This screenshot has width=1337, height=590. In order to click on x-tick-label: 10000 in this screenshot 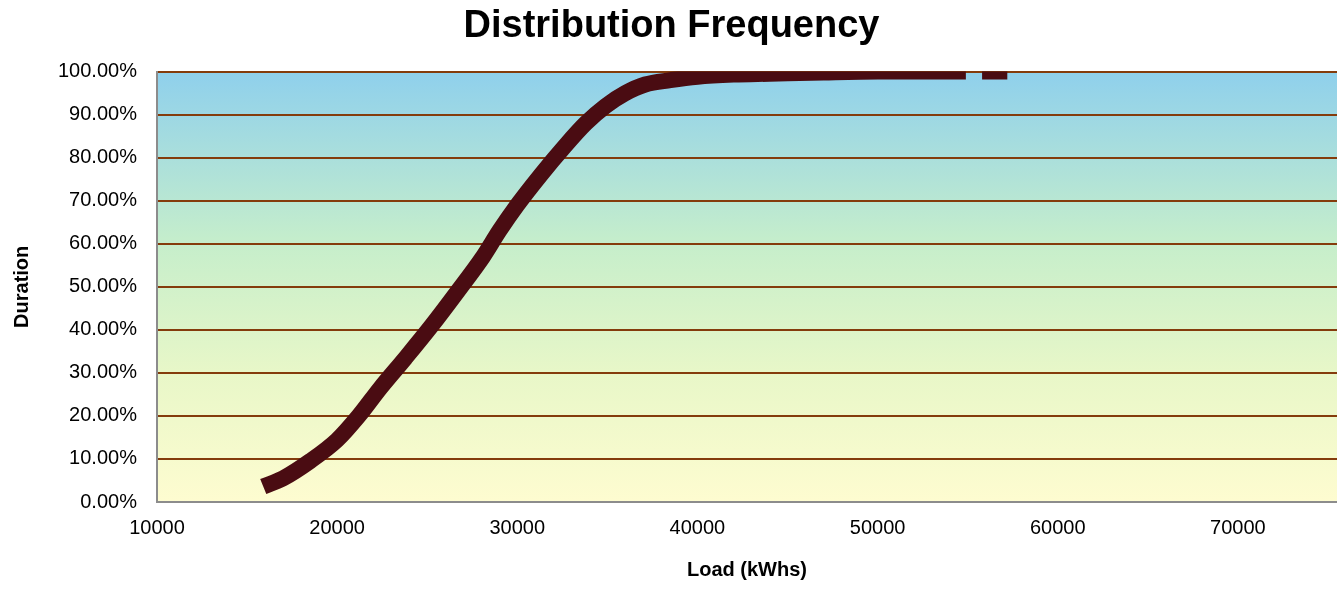, I will do `click(157, 526)`.